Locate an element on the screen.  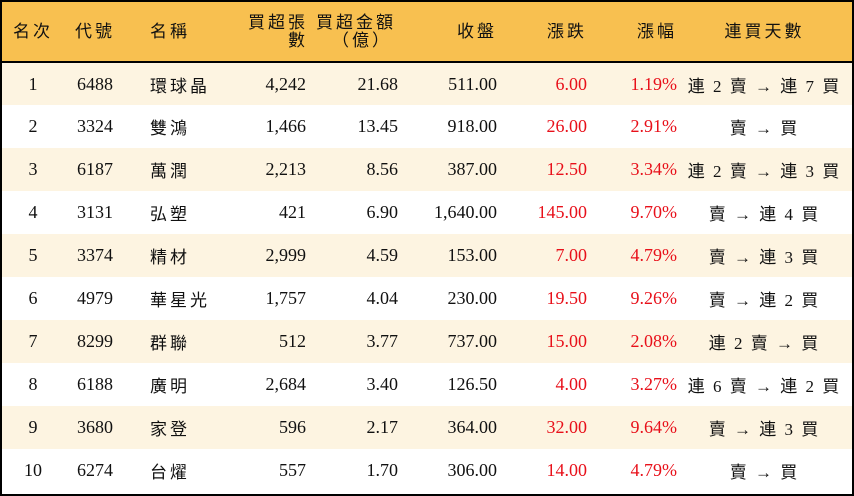
cell-rank: 4 is located at coordinates (33, 212).